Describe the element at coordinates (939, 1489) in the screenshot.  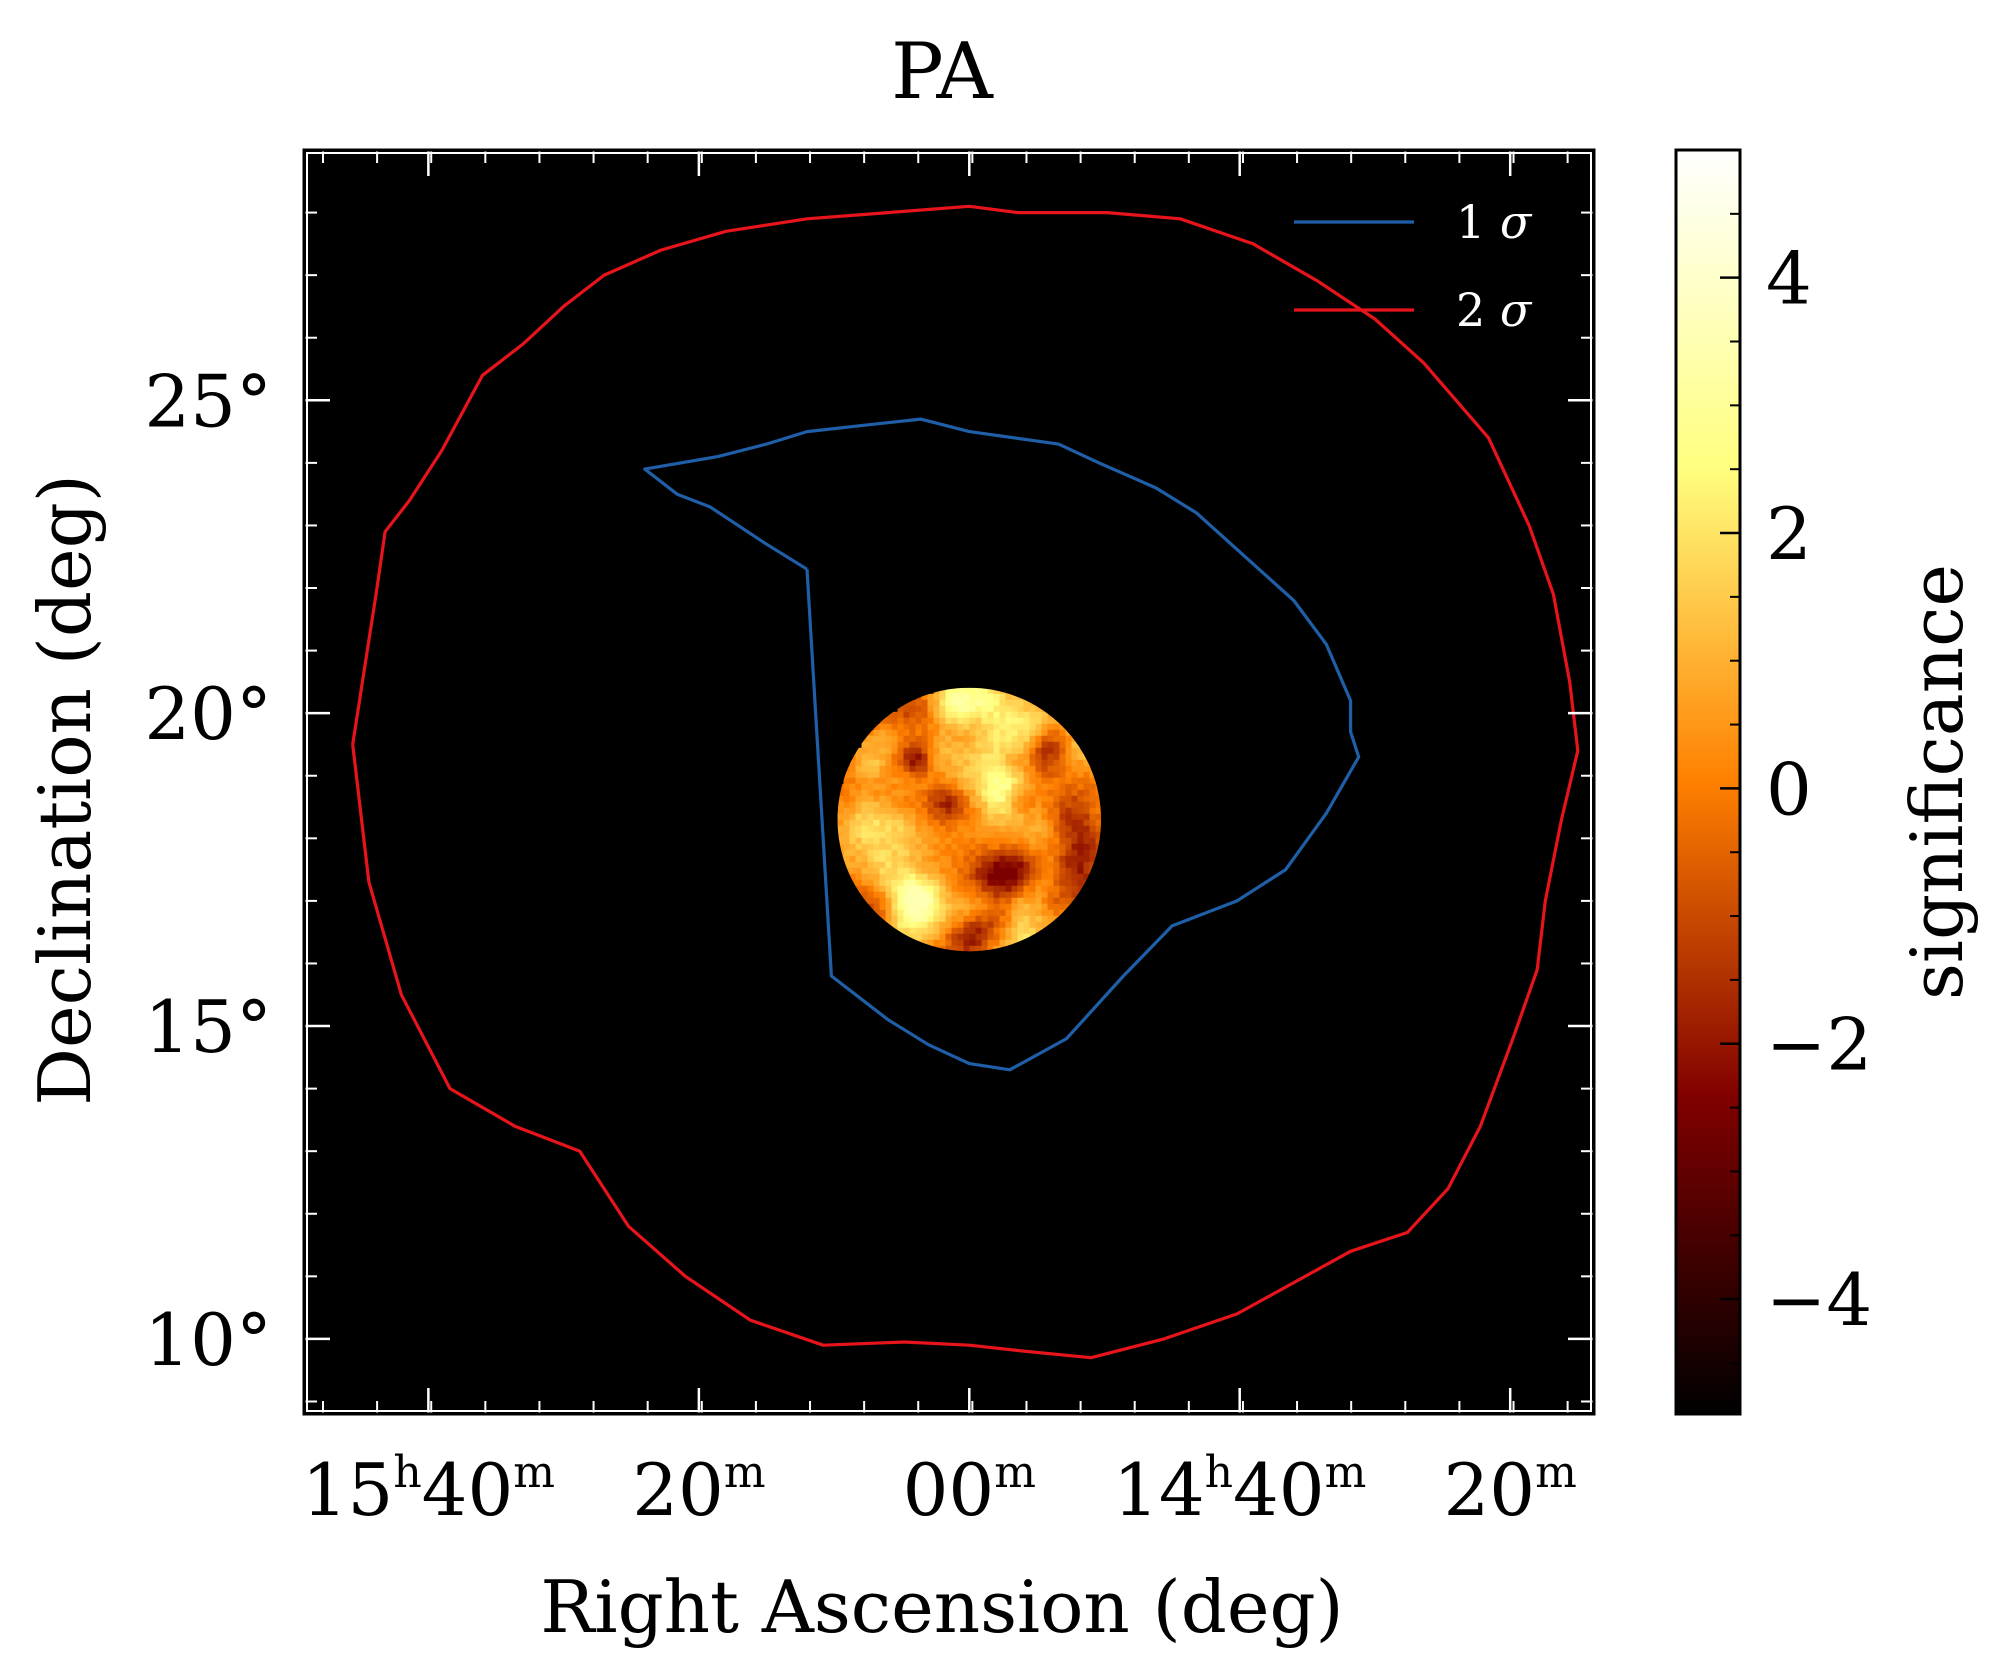
I see `x-tick-labels: 15h40m 20m 00m 14h40m 20m` at that location.